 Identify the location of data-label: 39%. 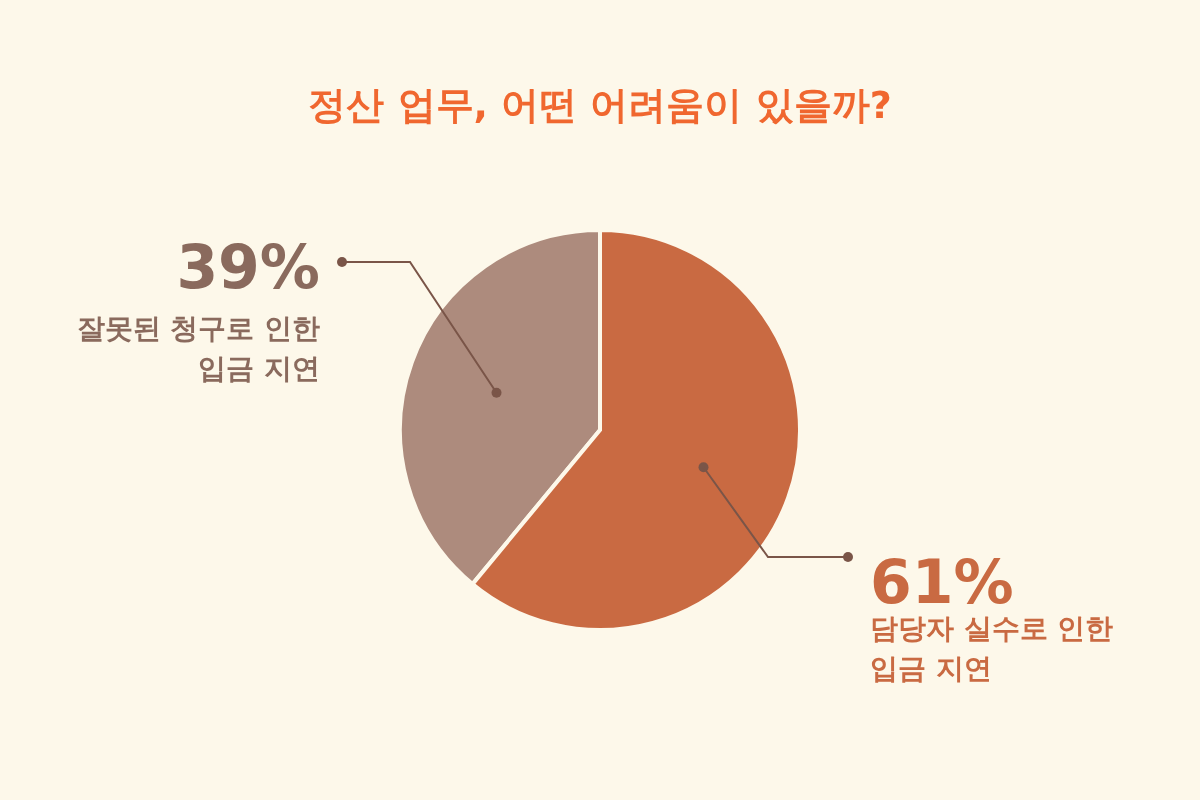
(248, 267).